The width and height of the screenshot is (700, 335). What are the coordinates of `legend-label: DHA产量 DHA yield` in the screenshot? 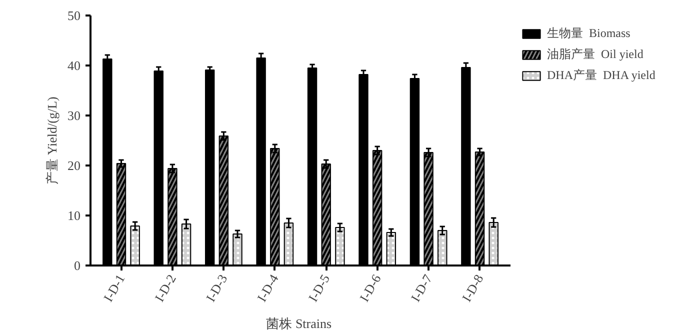 It's located at (601, 75).